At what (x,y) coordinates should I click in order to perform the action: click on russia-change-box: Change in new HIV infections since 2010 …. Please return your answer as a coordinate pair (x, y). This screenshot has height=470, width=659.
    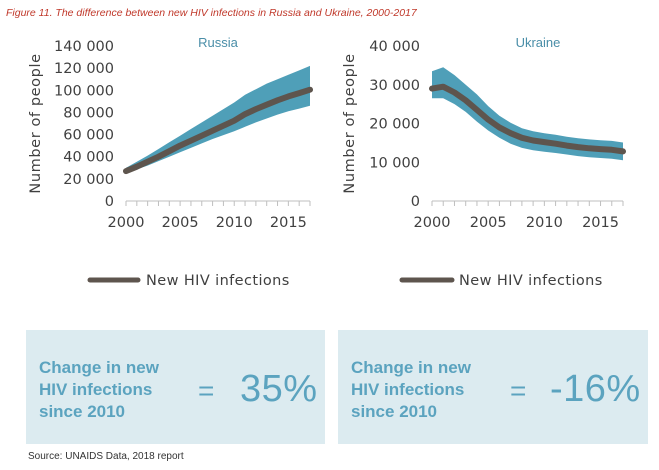
    Looking at the image, I should click on (175, 387).